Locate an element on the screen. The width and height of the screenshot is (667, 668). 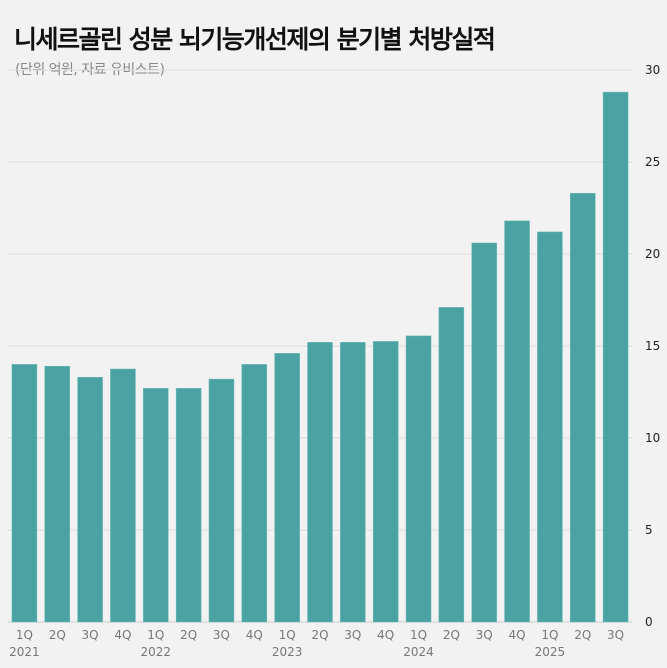
y-tick-label: 20 is located at coordinates (652, 254).